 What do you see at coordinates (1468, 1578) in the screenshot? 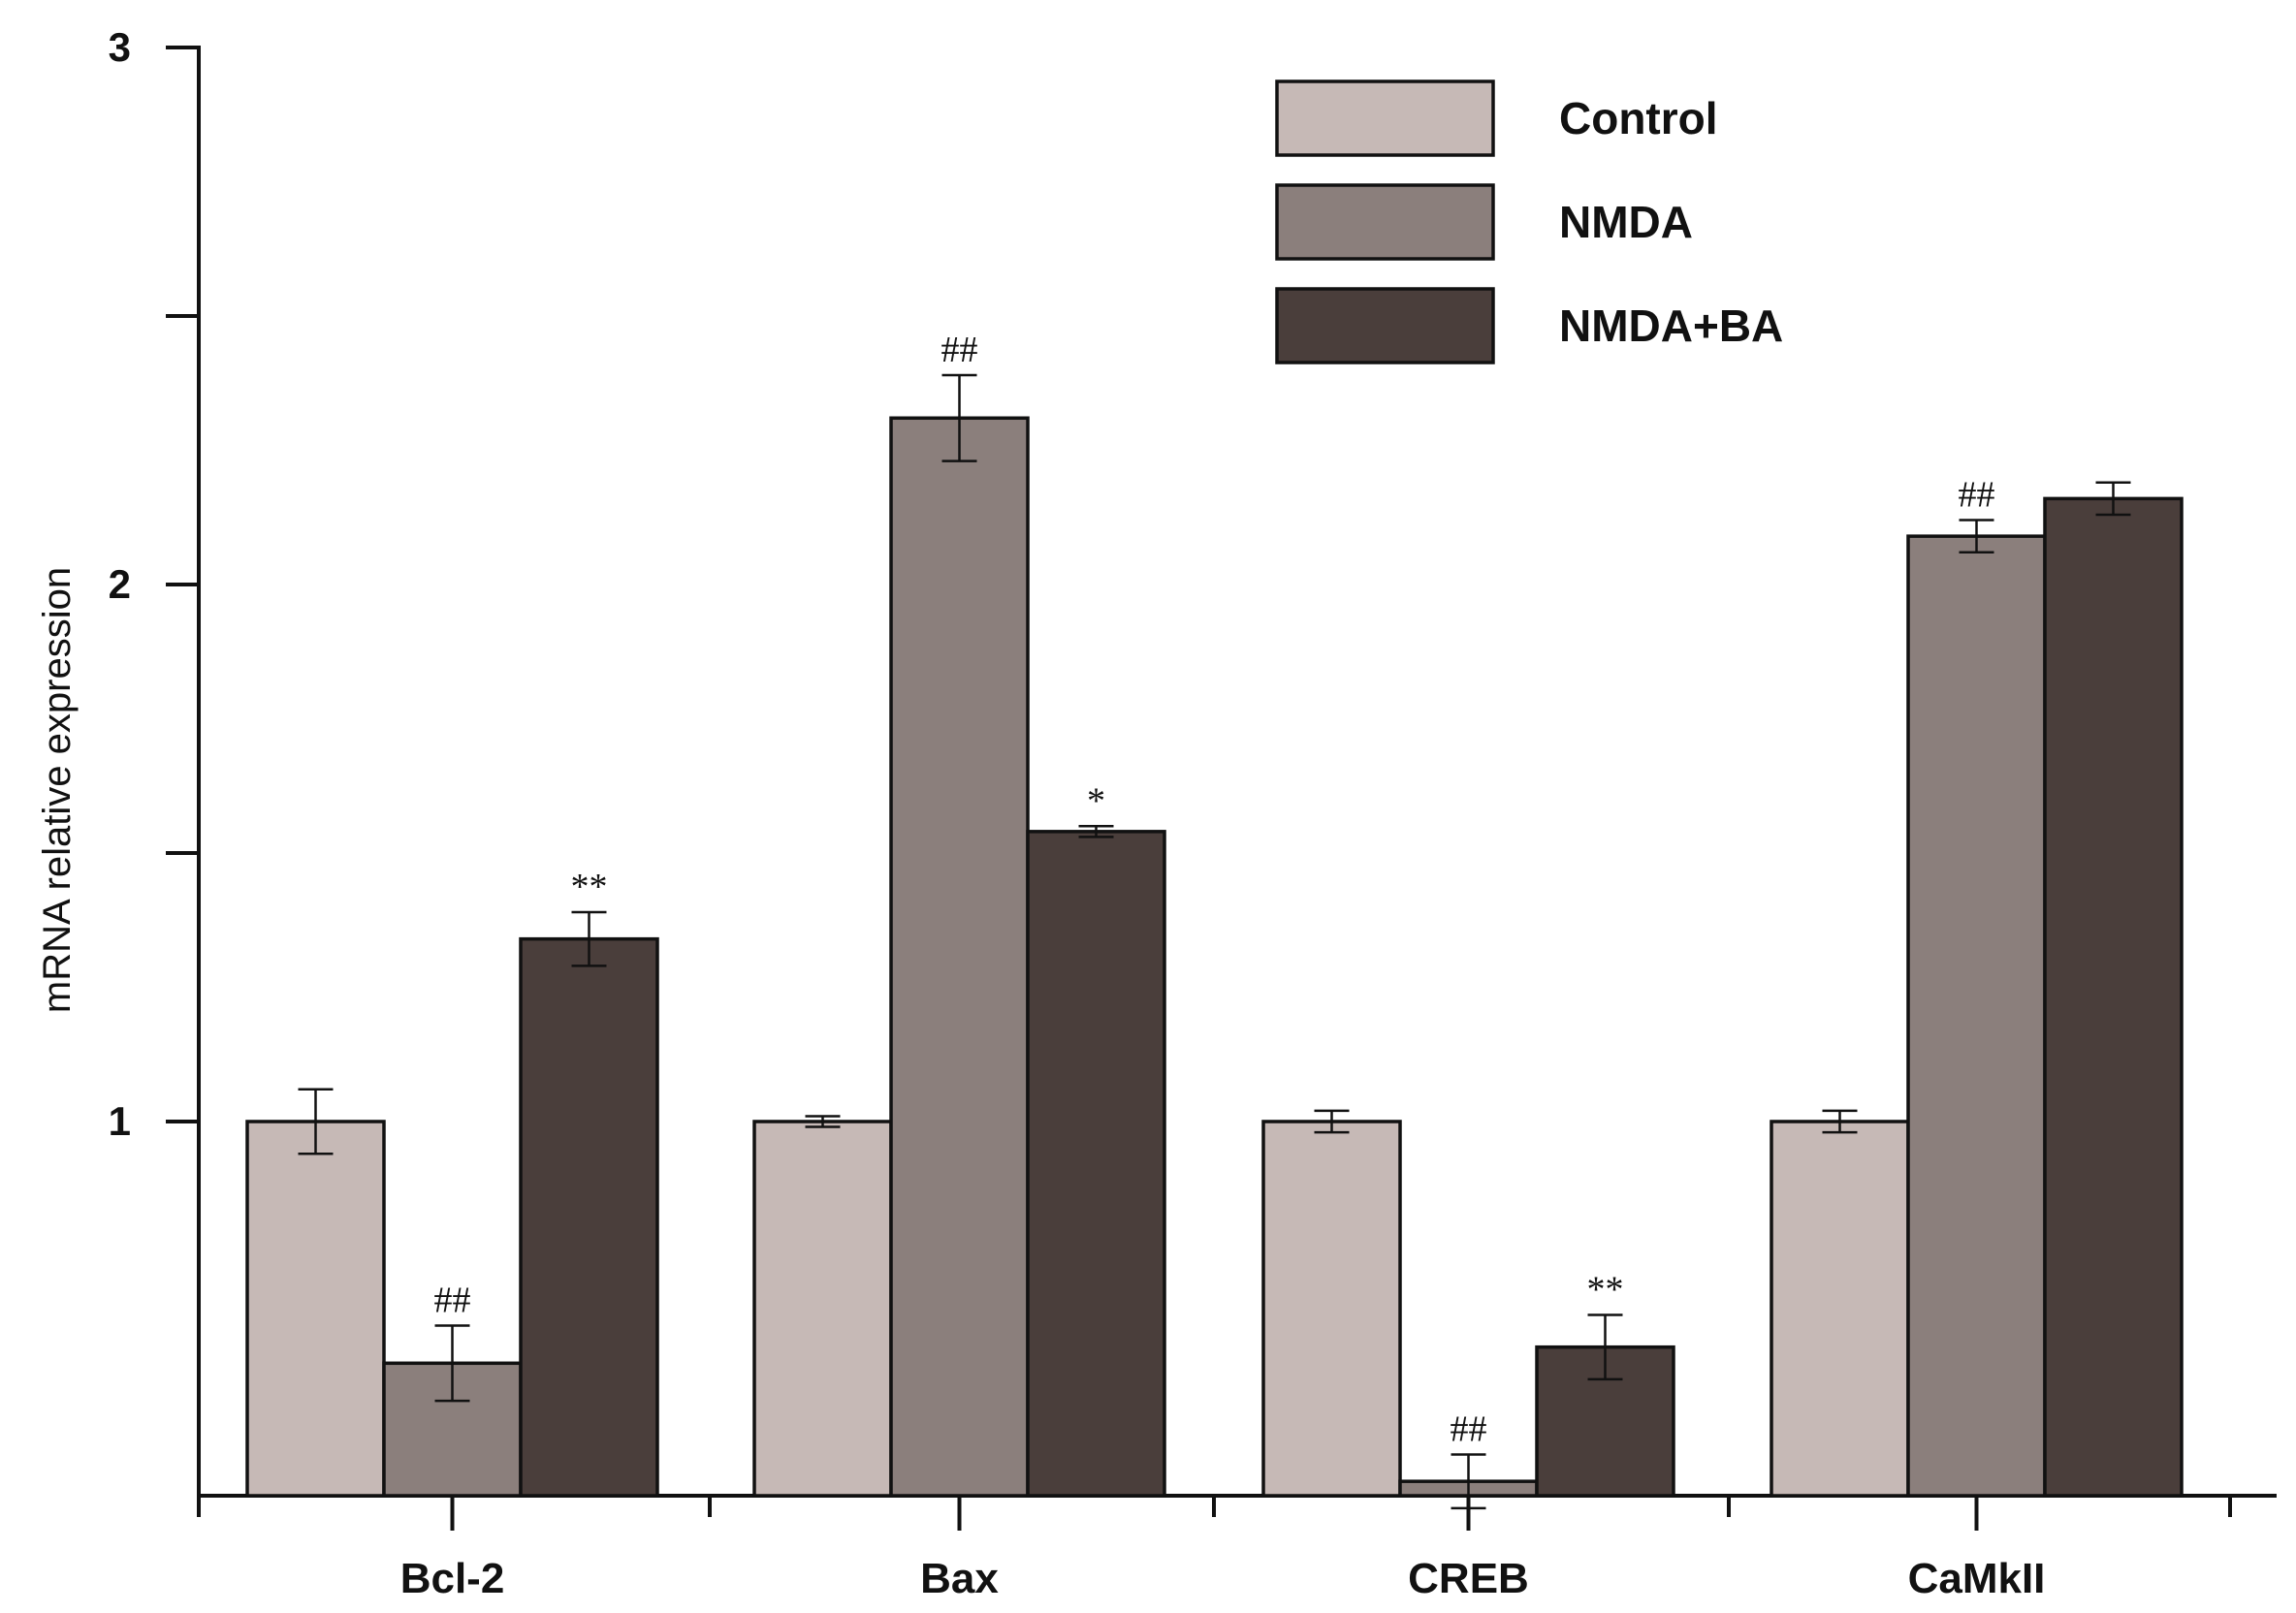
I see `x-category-label: CREB` at bounding box center [1468, 1578].